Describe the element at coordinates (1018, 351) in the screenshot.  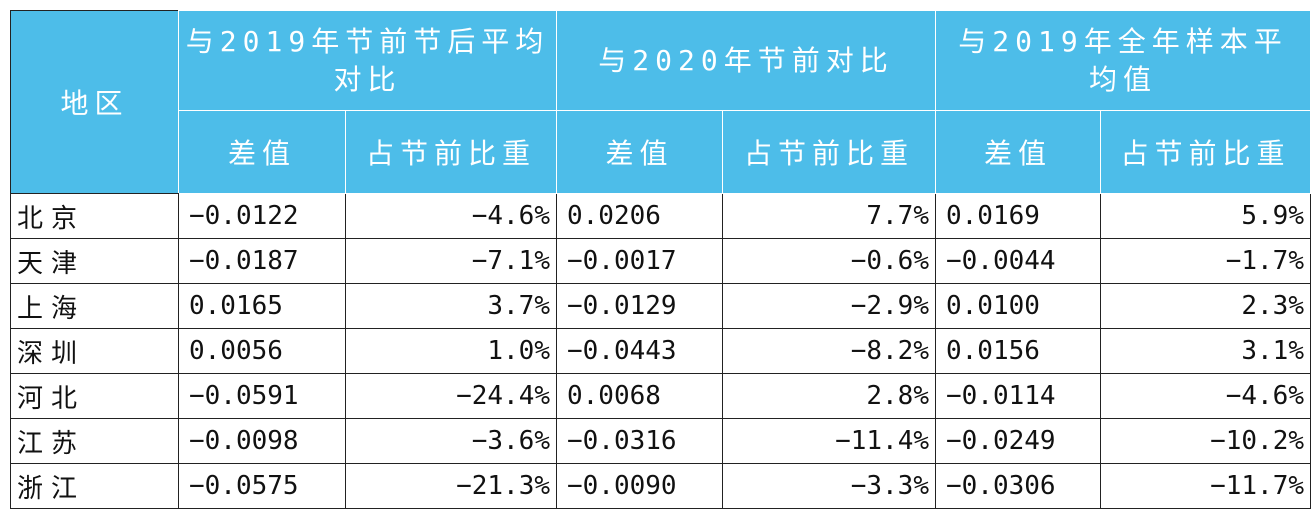
I see `diff-cell: 0.0156` at that location.